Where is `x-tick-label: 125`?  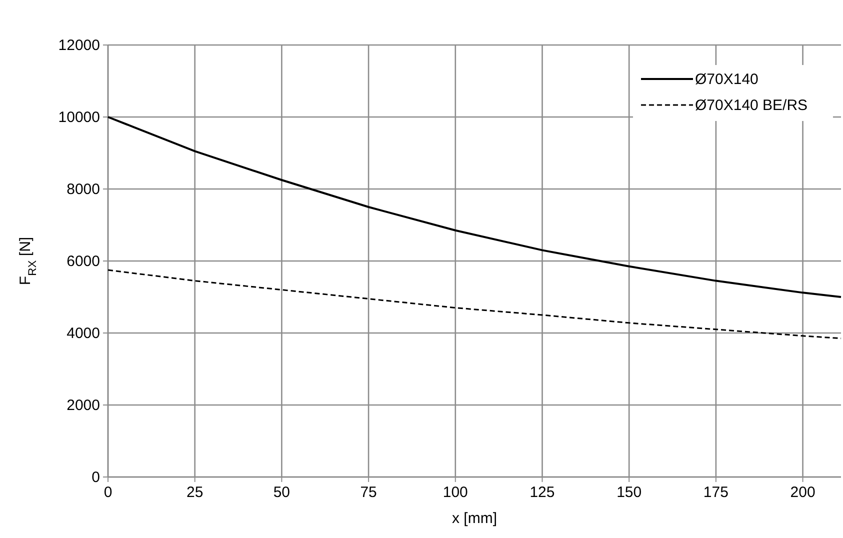 x-tick-label: 125 is located at coordinates (542, 492).